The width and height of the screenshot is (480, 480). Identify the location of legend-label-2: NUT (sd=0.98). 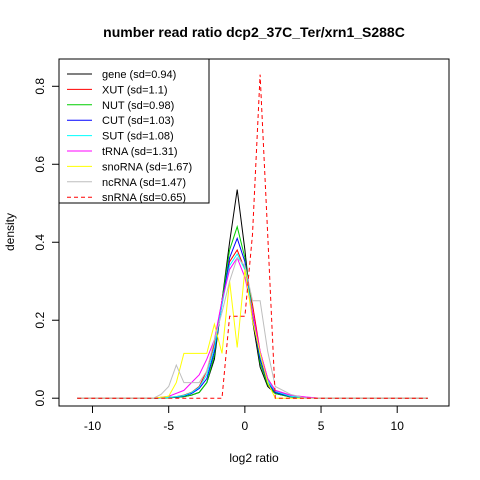
(138, 106).